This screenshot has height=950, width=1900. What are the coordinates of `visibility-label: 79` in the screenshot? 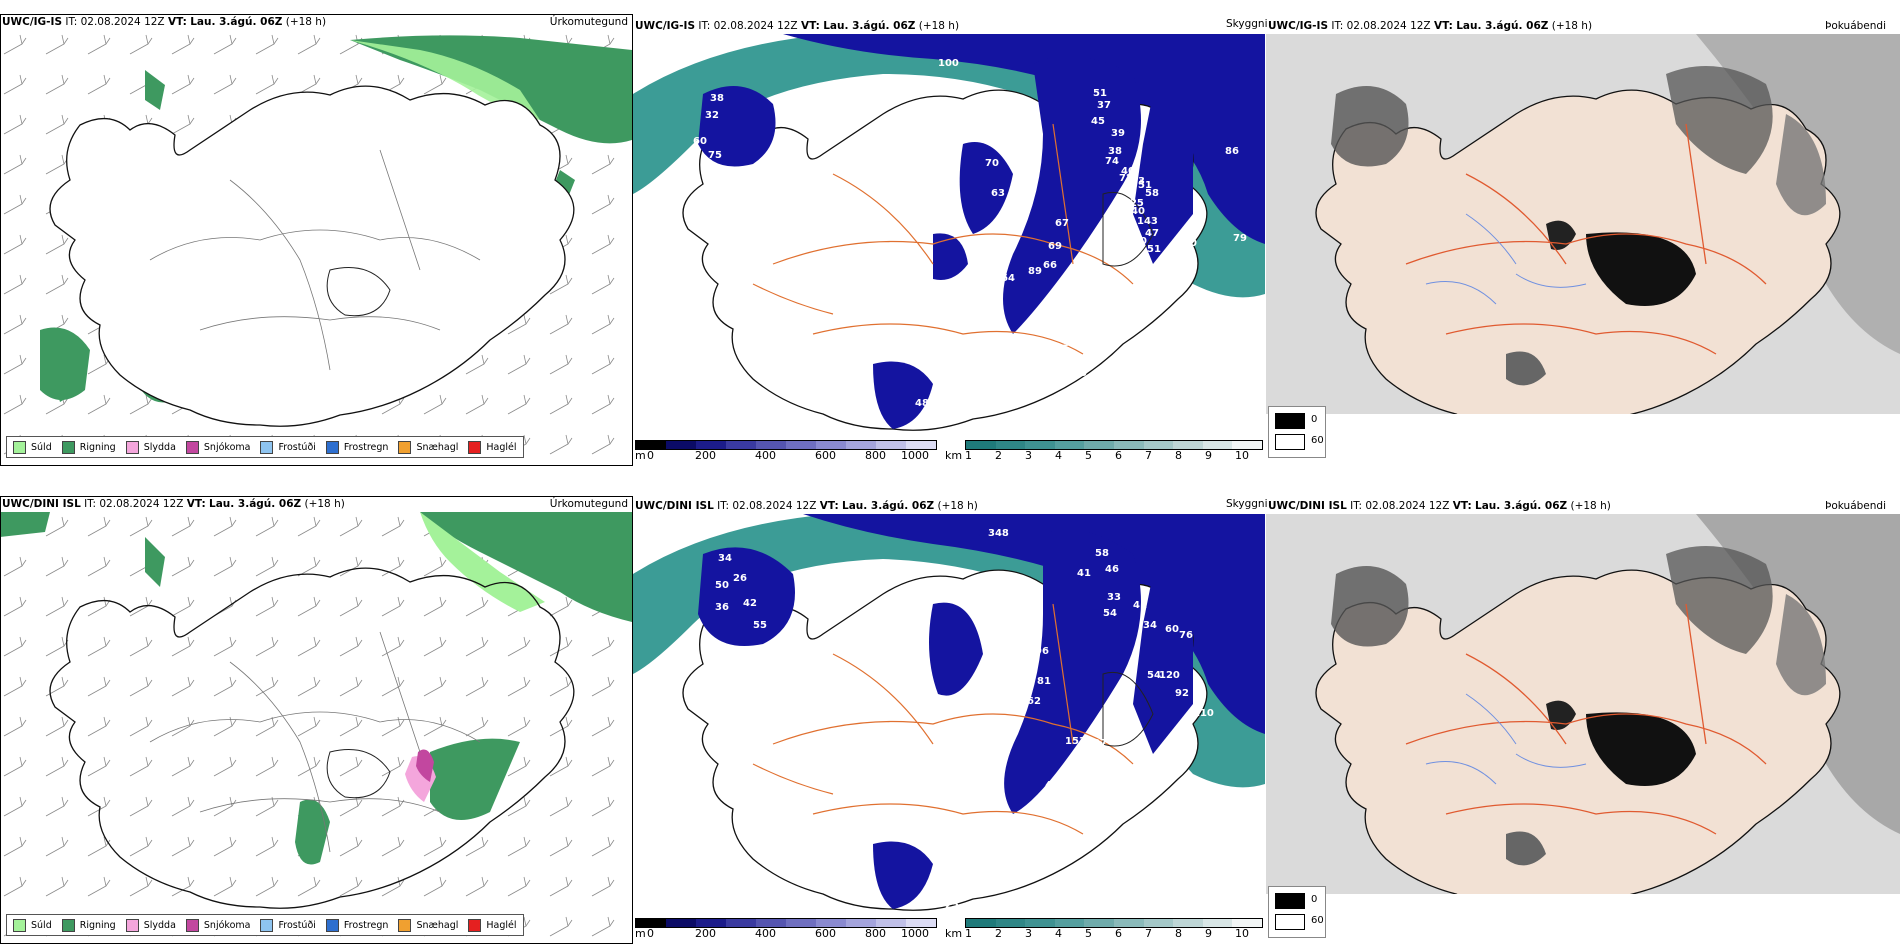 It's located at (1240, 238).